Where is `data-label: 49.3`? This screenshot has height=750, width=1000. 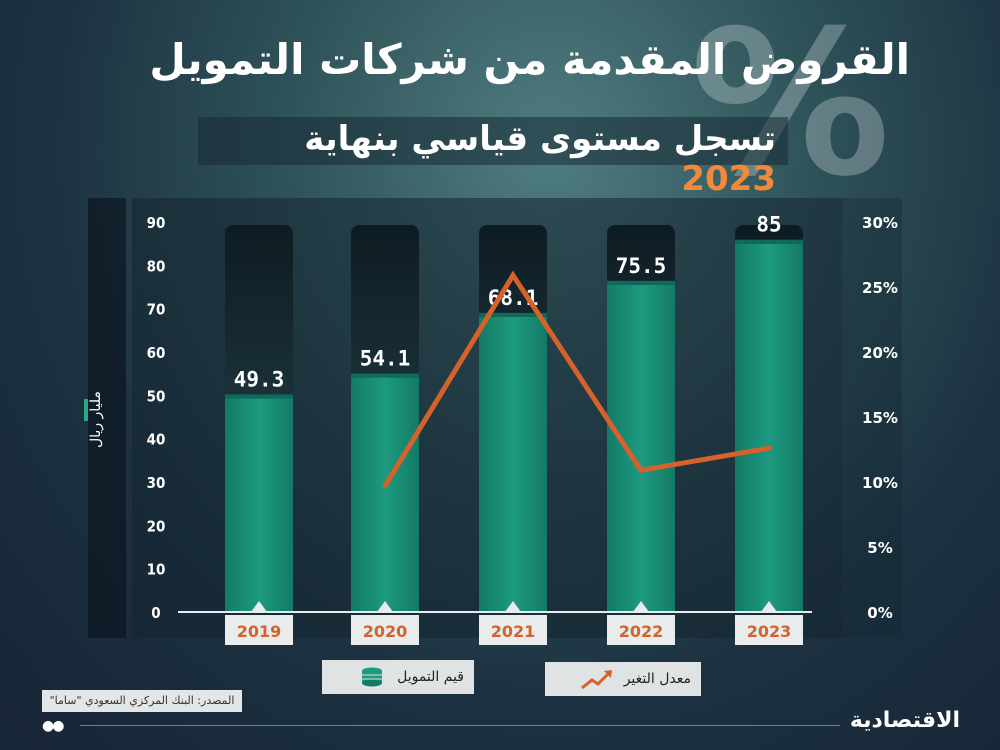
data-label: 49.3 is located at coordinates (259, 379).